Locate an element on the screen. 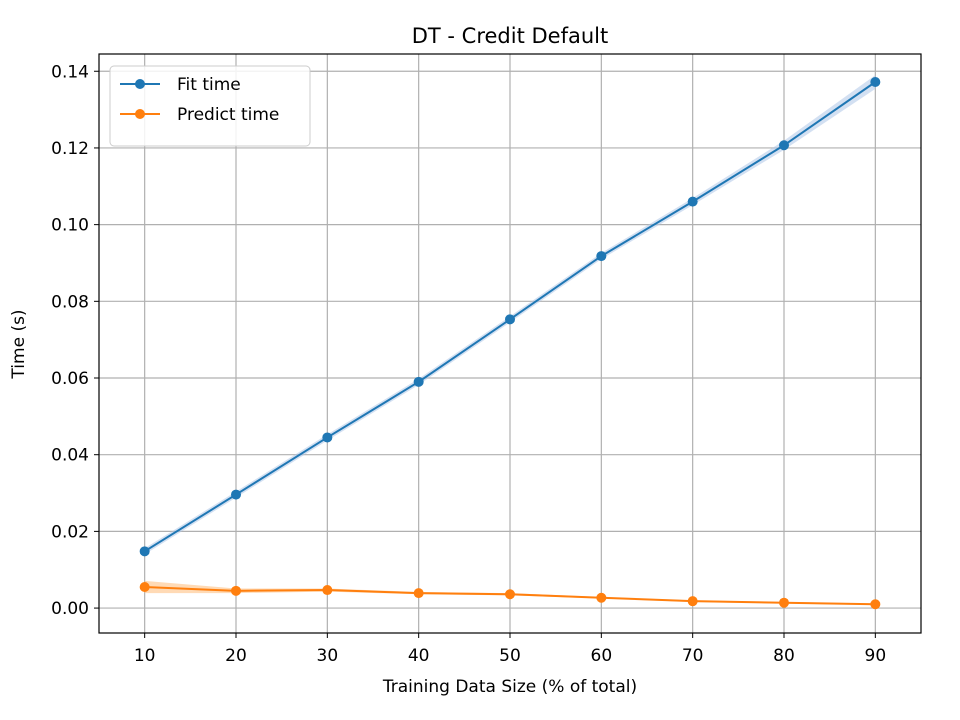 This screenshot has width=960, height=720. legend-box is located at coordinates (210, 106).